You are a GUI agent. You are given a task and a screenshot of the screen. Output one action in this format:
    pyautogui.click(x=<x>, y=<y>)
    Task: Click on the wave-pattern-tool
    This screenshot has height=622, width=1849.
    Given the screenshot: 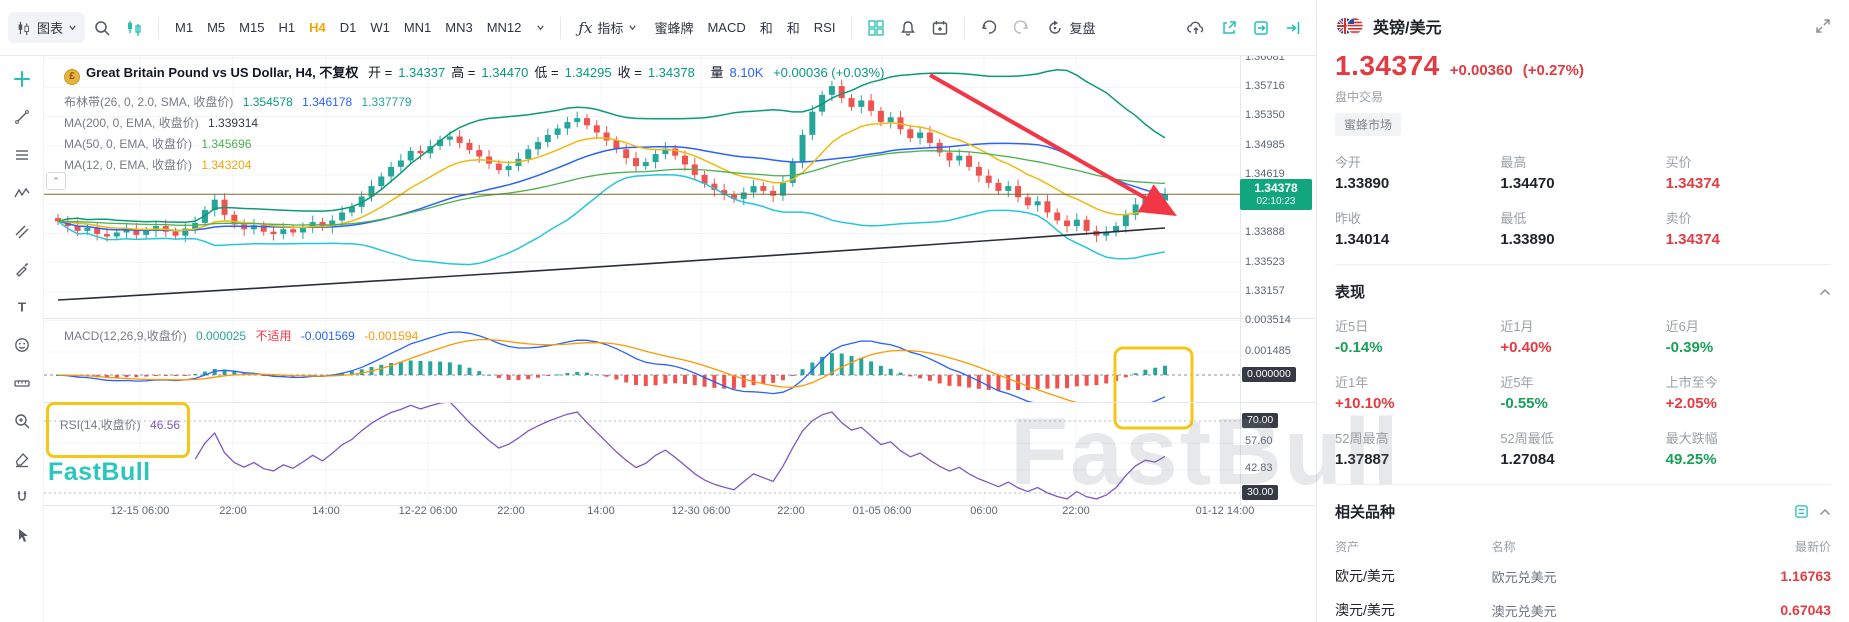 What is the action you would take?
    pyautogui.click(x=22, y=193)
    